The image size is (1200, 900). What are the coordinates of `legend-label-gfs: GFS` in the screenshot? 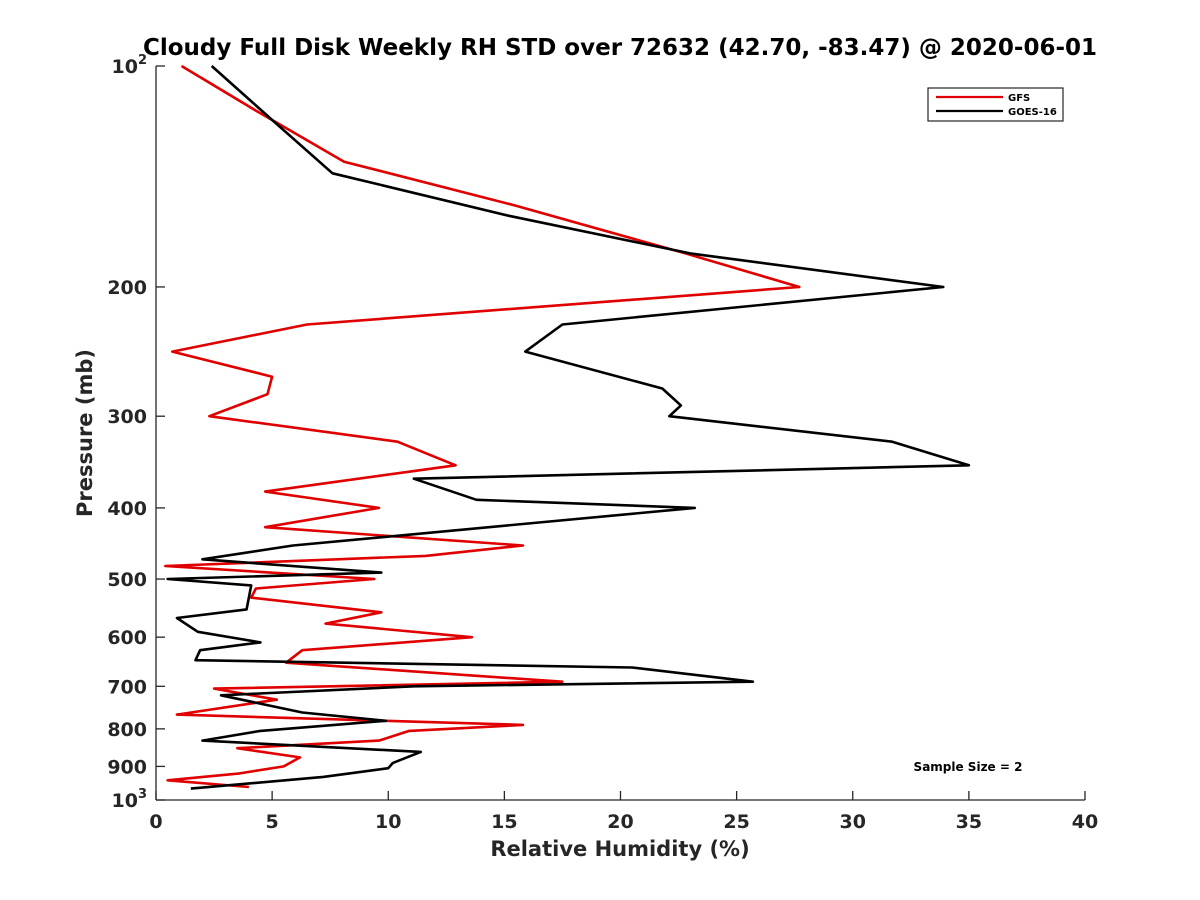 It's located at (1019, 98).